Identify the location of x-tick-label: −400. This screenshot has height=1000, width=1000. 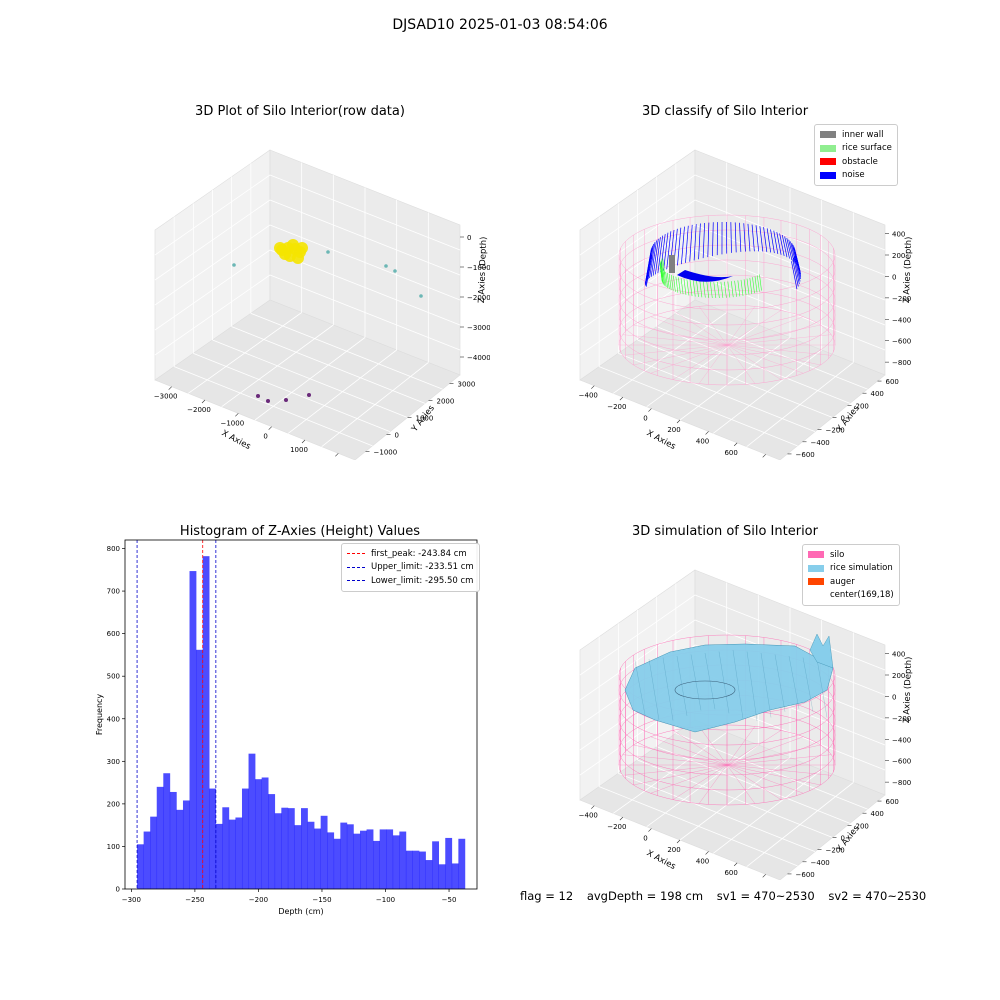
(588, 396).